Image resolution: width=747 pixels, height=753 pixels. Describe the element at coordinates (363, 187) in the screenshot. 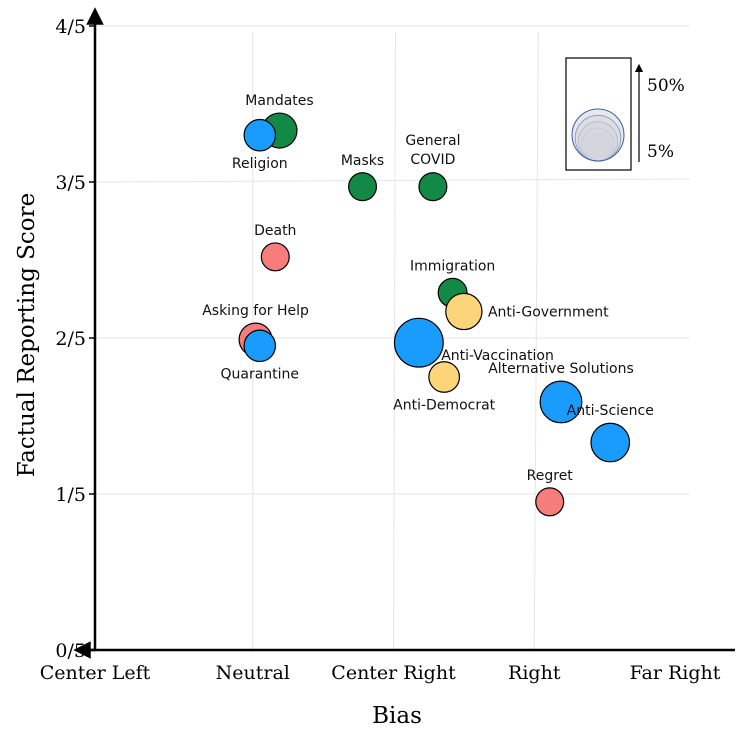

I see `bubble-masks` at that location.